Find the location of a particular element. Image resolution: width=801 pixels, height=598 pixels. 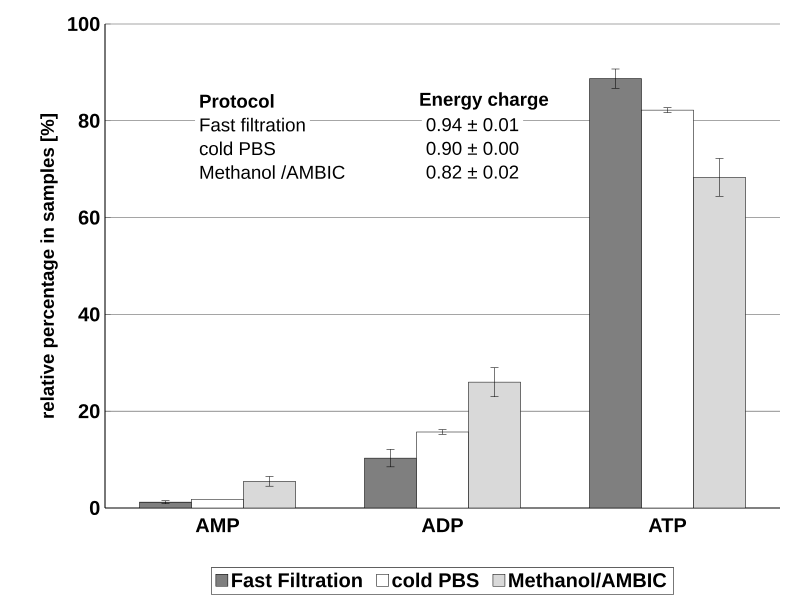

legend-label: Methanol/AMBIC is located at coordinates (587, 580).